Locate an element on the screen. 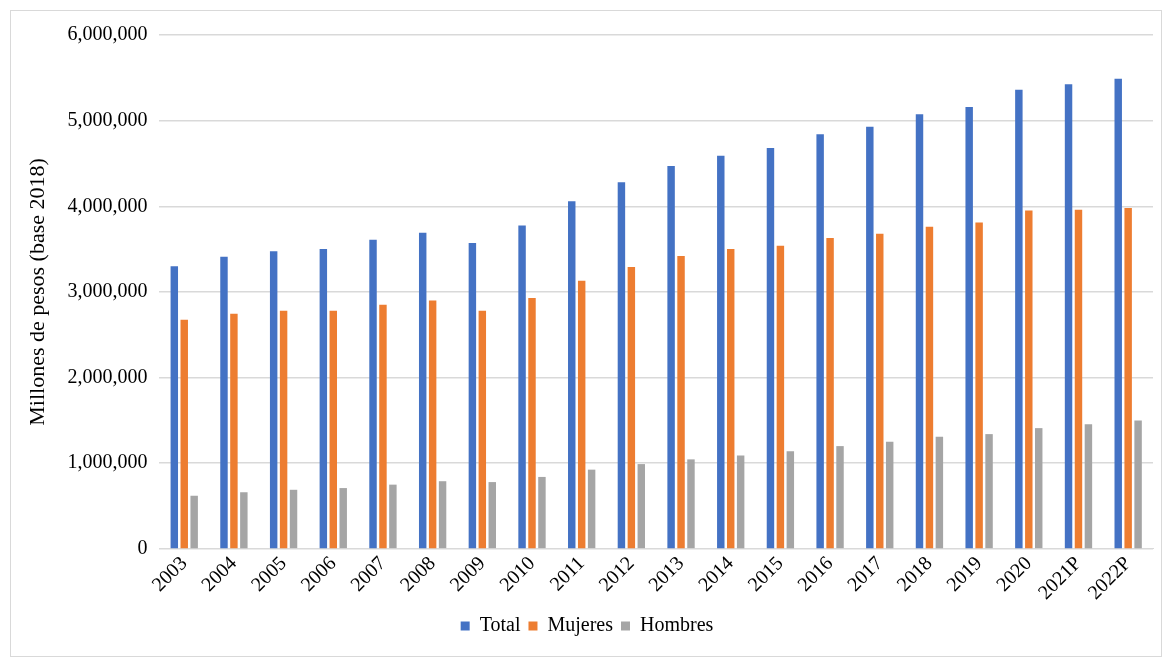  y-tick-label: 4,000,000 is located at coordinates (107, 204).